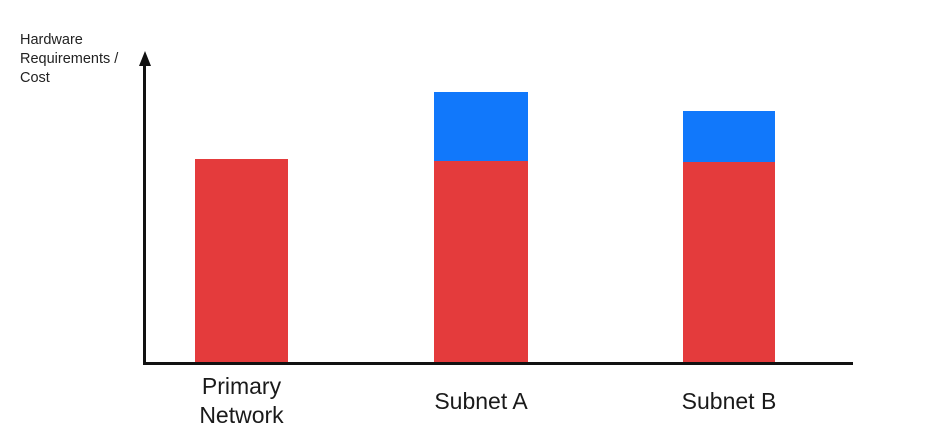 The image size is (933, 437). Describe the element at coordinates (481, 126) in the screenshot. I see `bar-subnet-a-blue-series` at that location.